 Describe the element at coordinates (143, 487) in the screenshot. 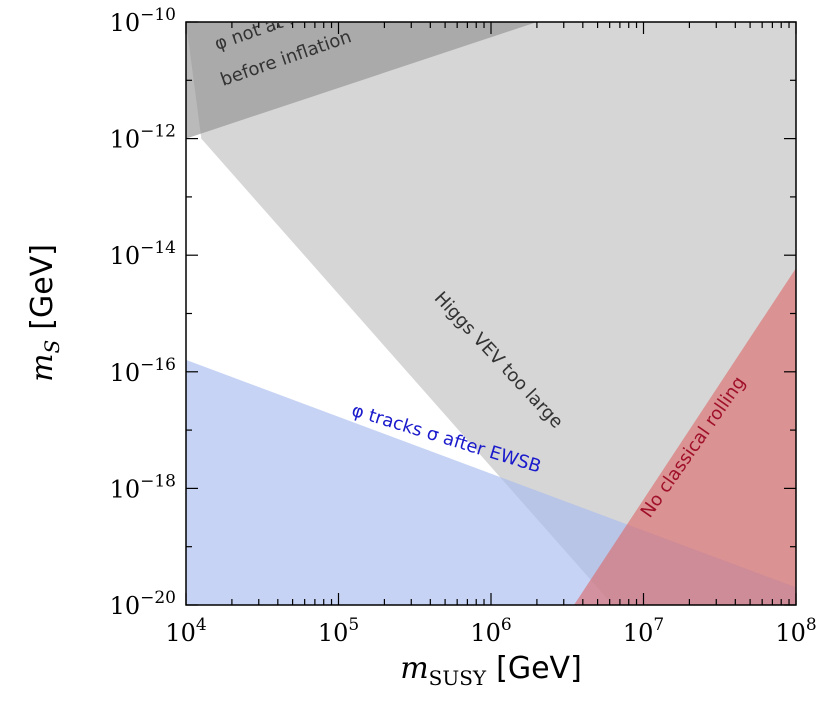

I see `y-tick-label: 10−18` at that location.